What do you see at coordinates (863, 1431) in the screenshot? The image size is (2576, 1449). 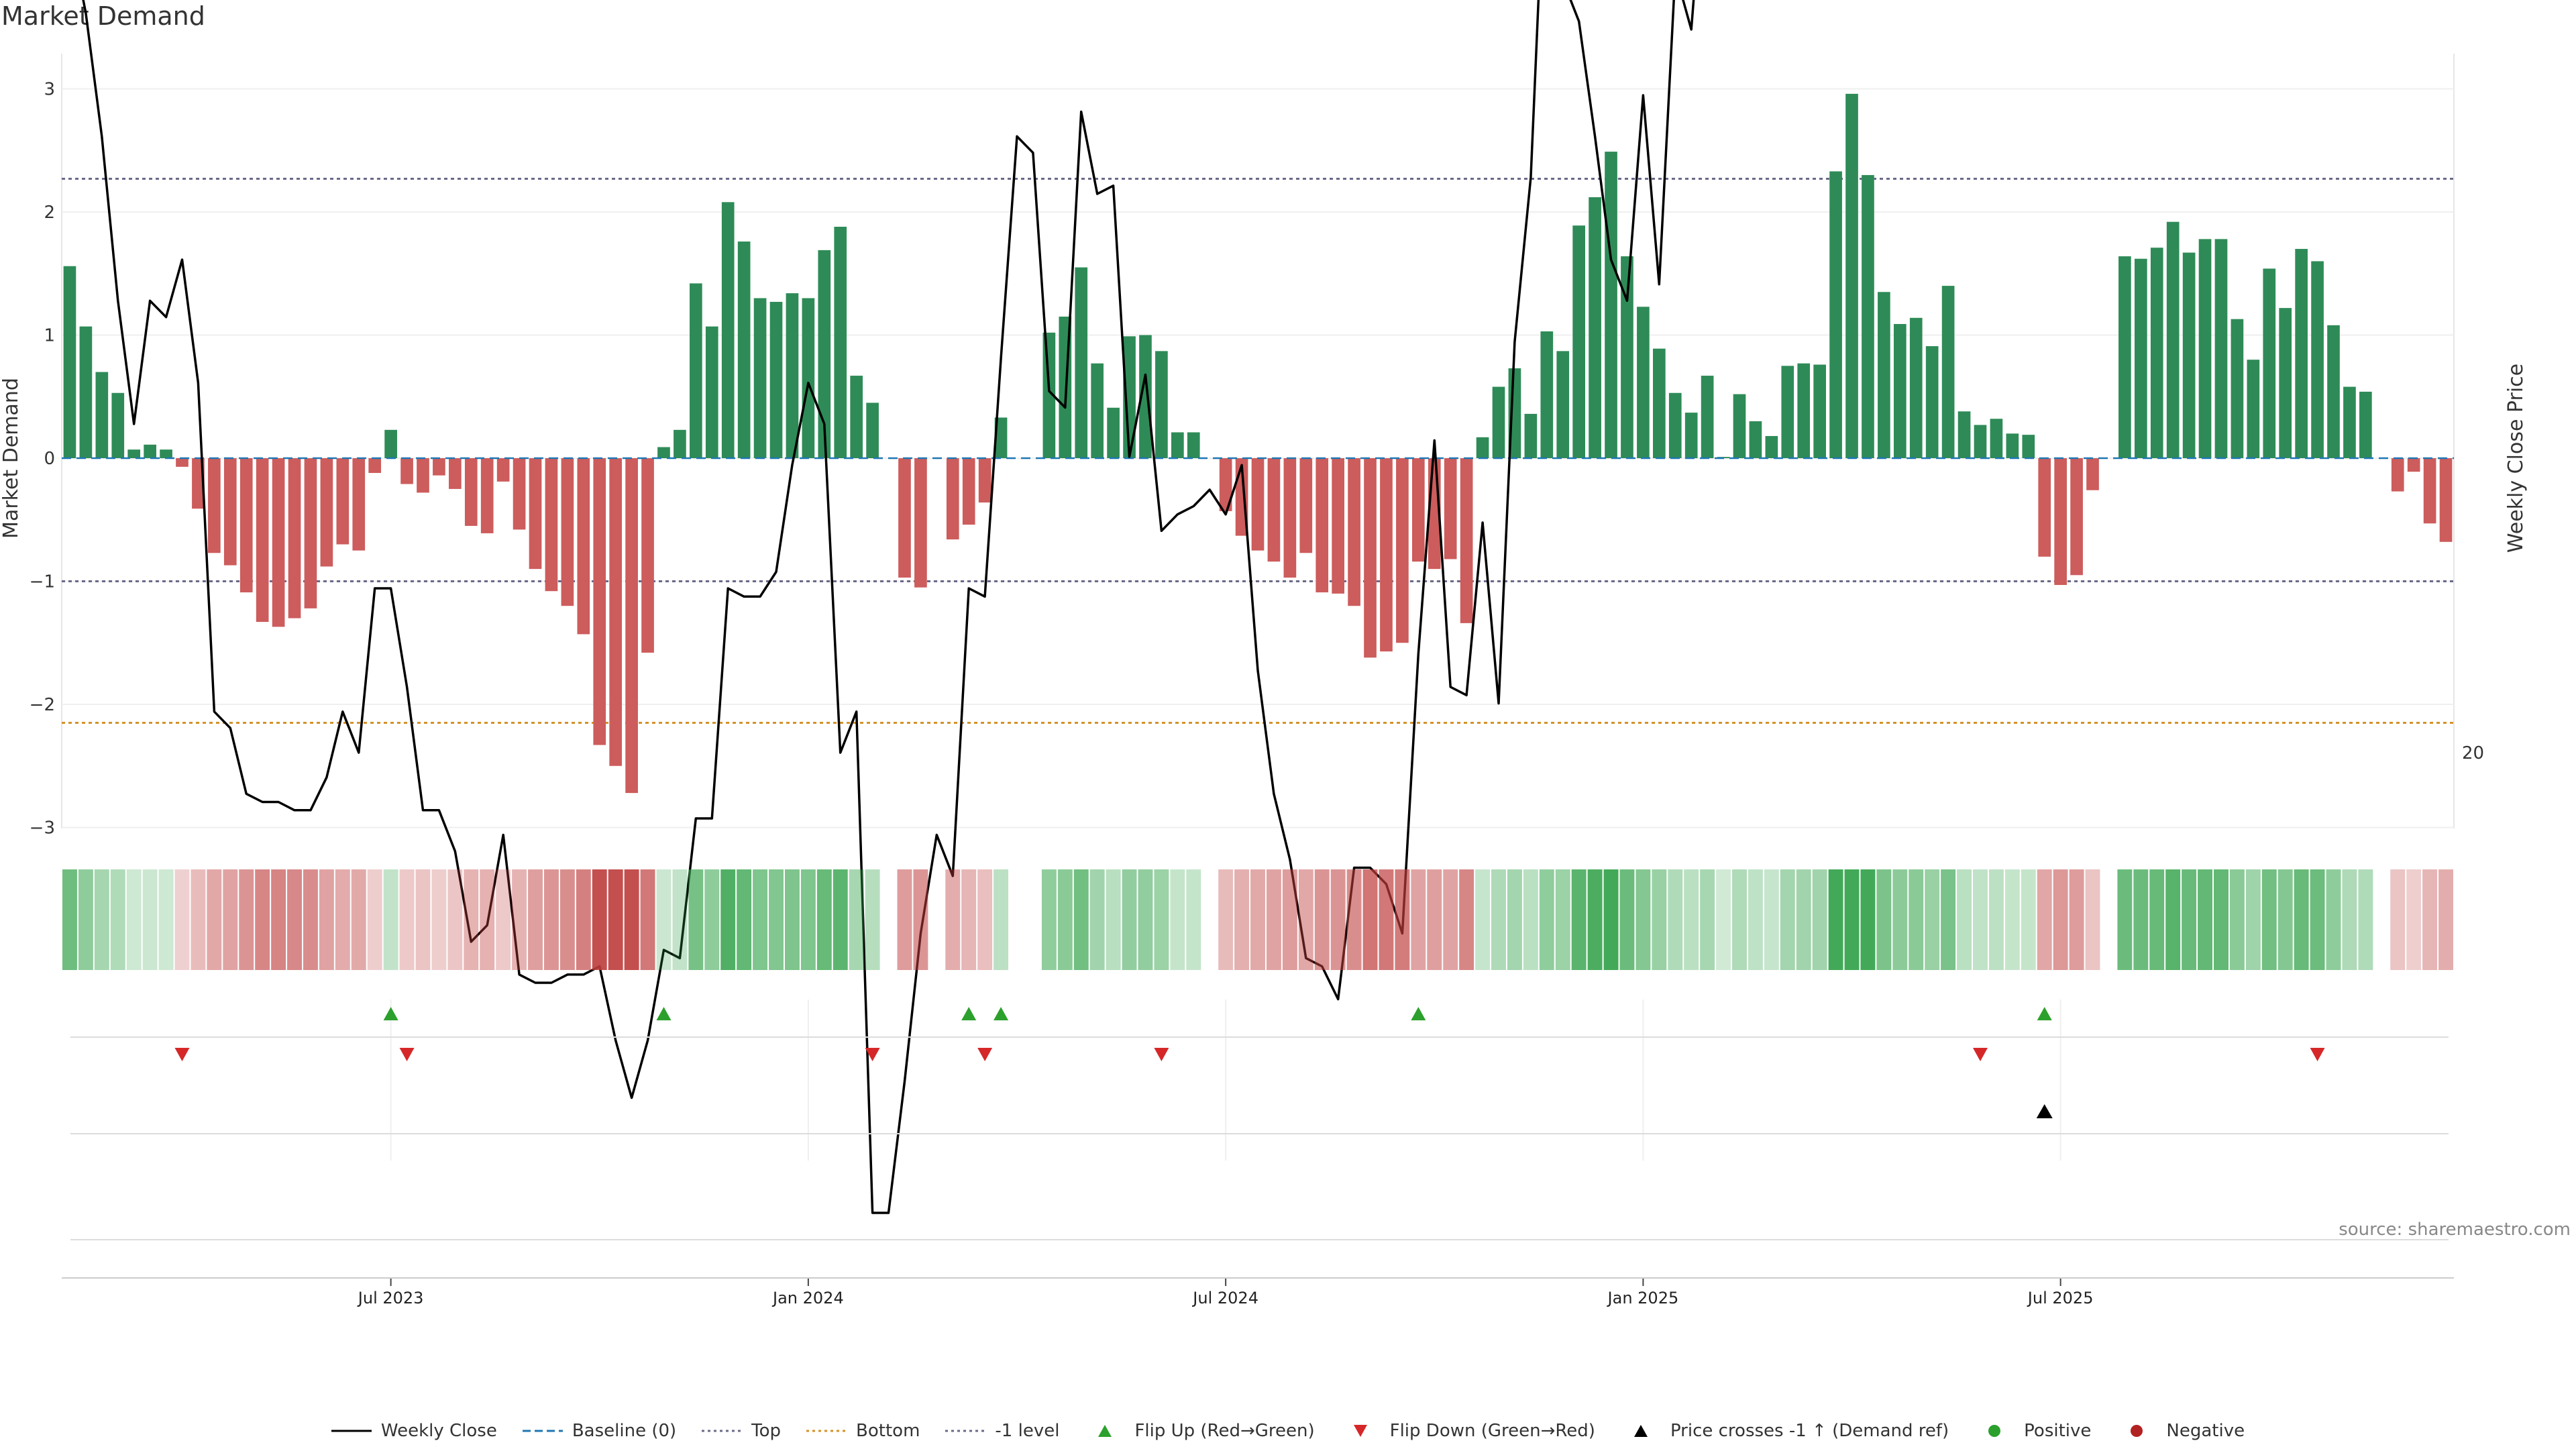 I see `legend-item: Bottom` at bounding box center [863, 1431].